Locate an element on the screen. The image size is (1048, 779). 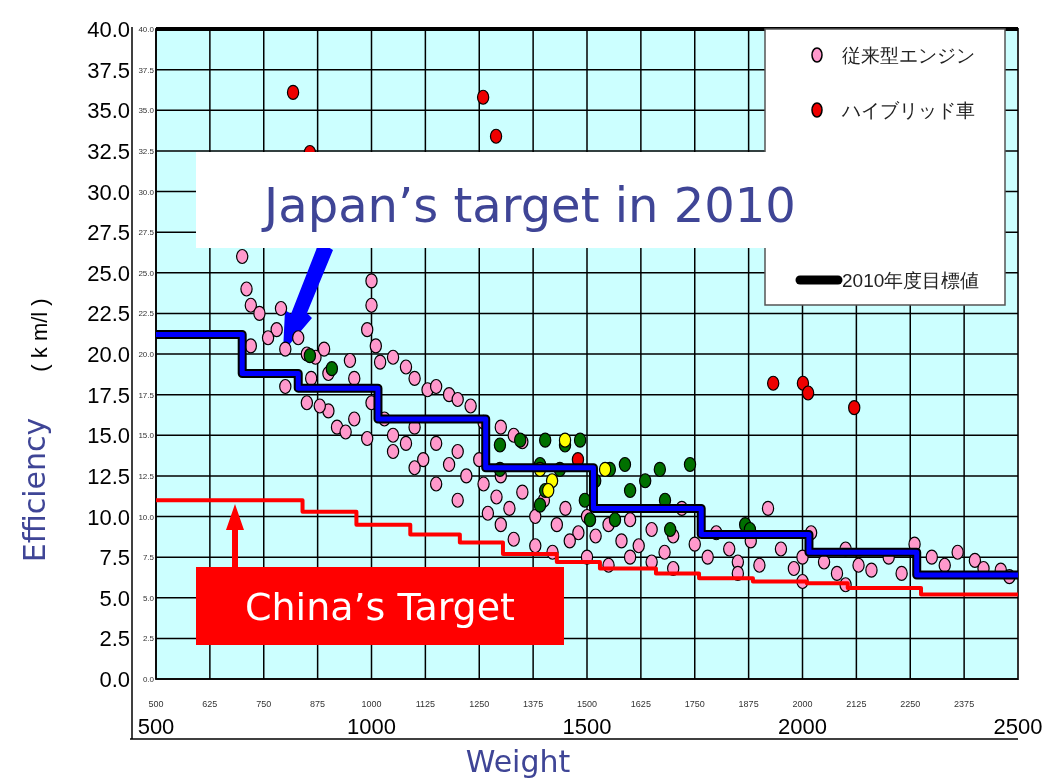
y-tick-label: 0.0 is located at coordinates (114, 679).